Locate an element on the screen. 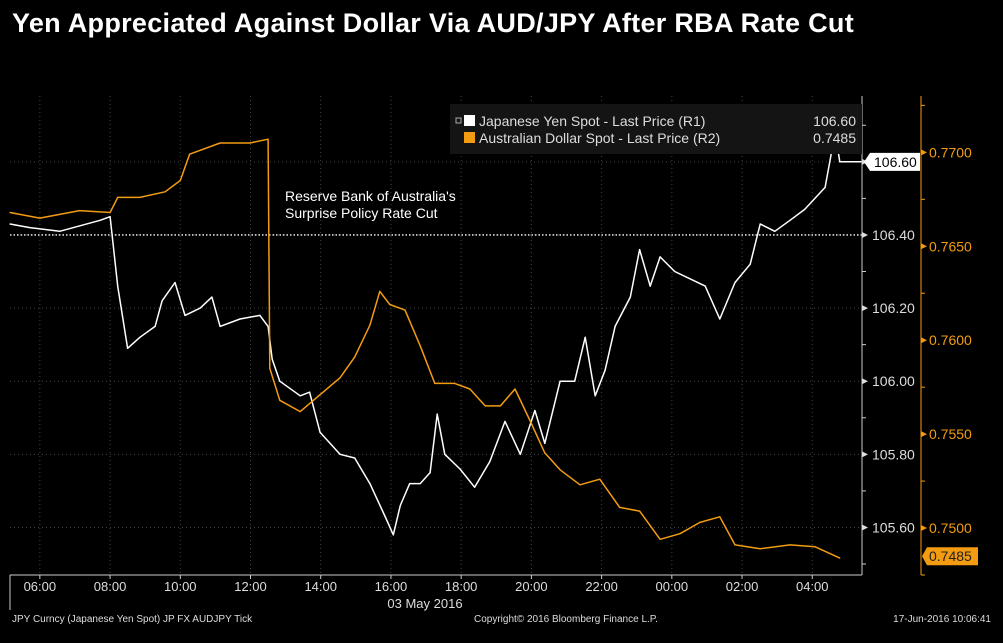  legend-swatch-jpy is located at coordinates (469, 120).